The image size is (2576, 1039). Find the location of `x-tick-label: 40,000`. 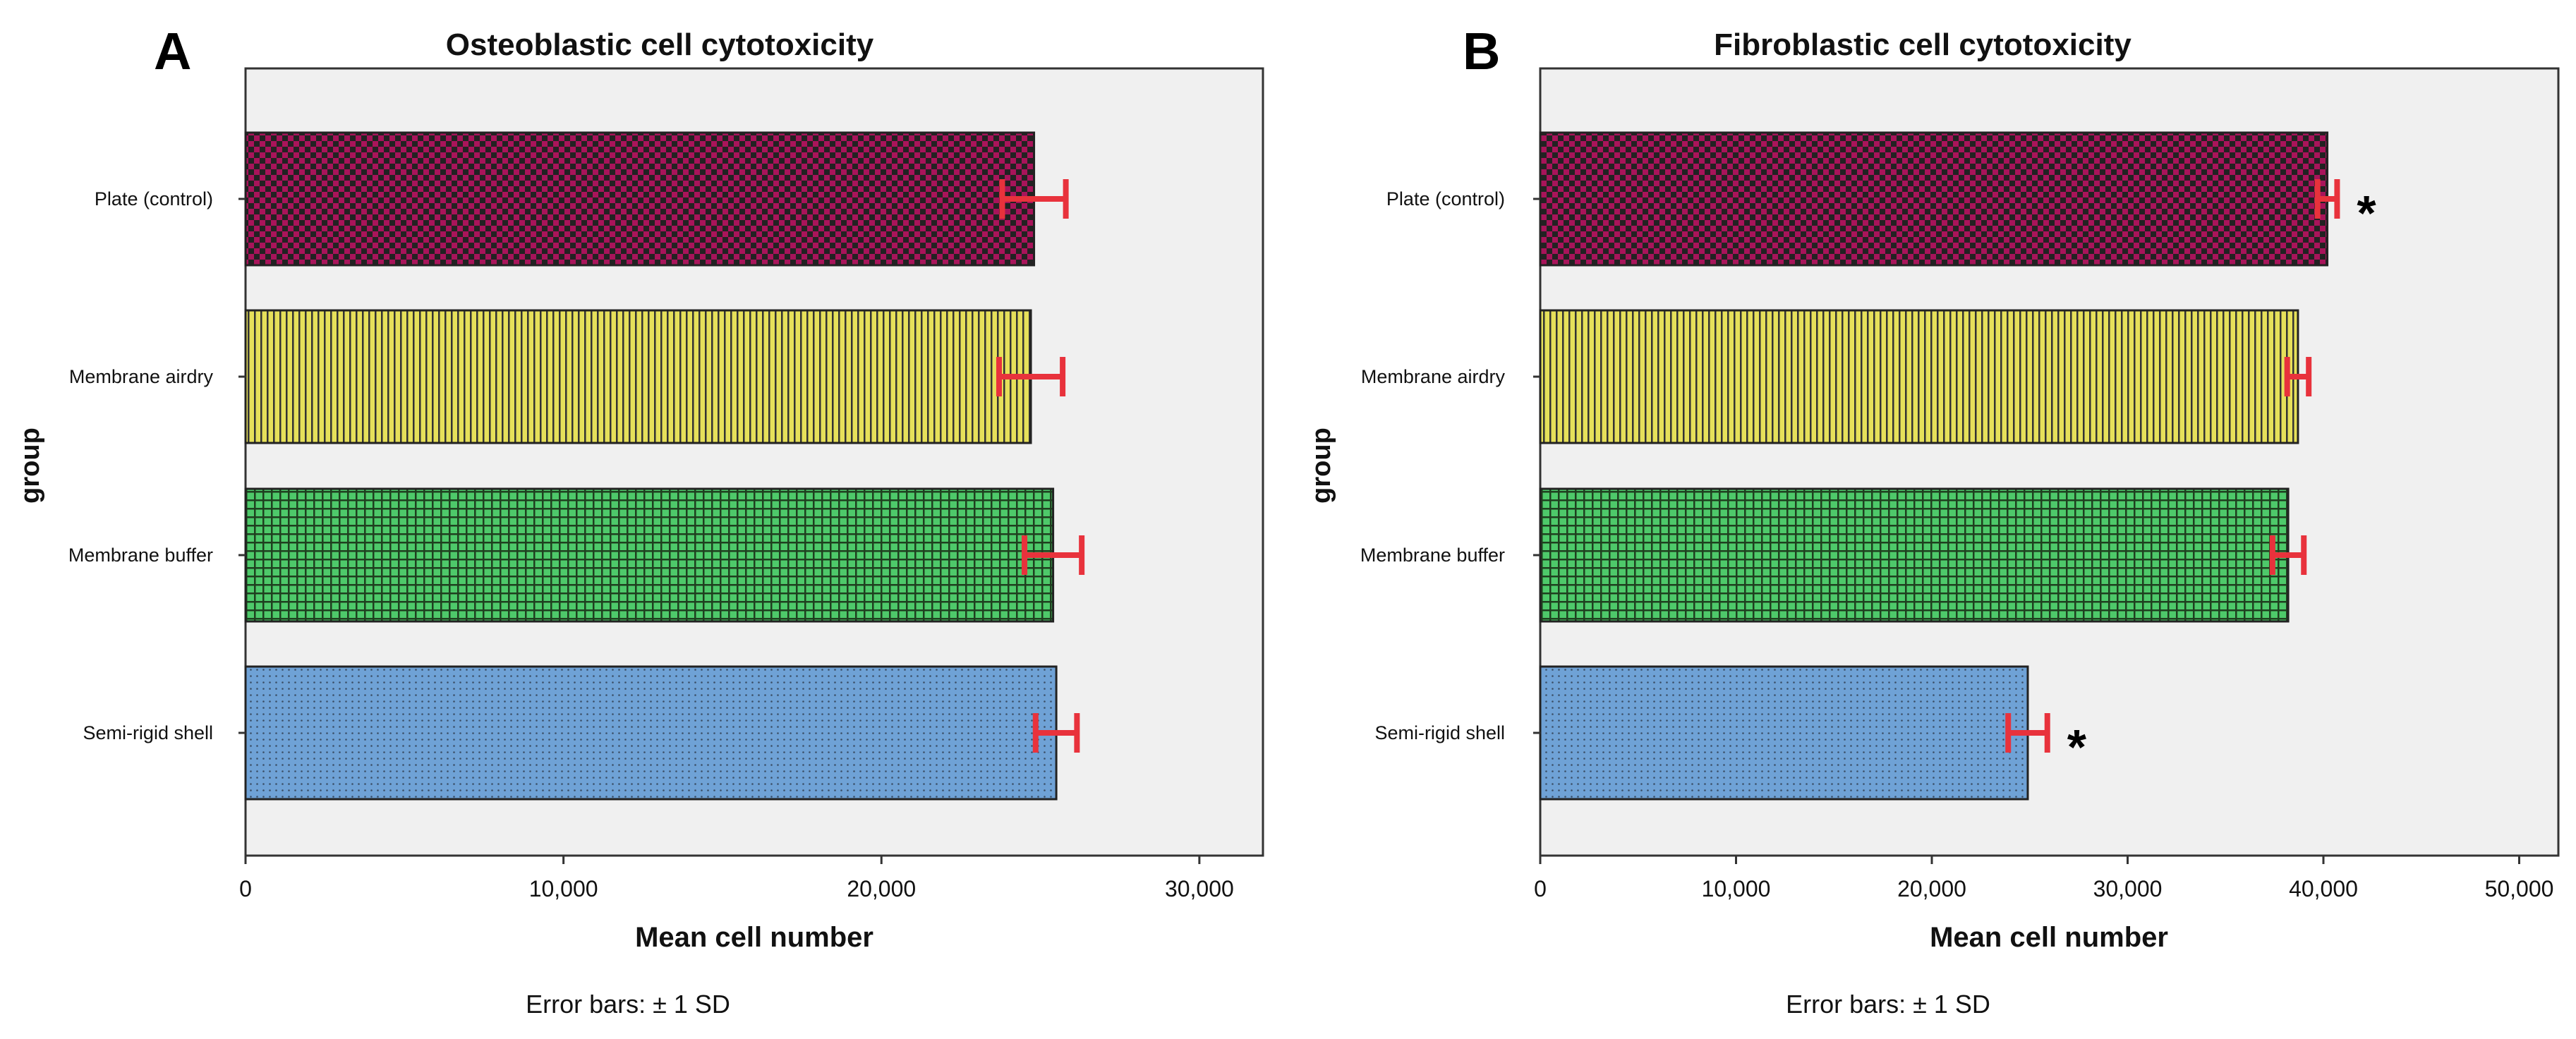

x-tick-label: 40,000 is located at coordinates (2323, 888).